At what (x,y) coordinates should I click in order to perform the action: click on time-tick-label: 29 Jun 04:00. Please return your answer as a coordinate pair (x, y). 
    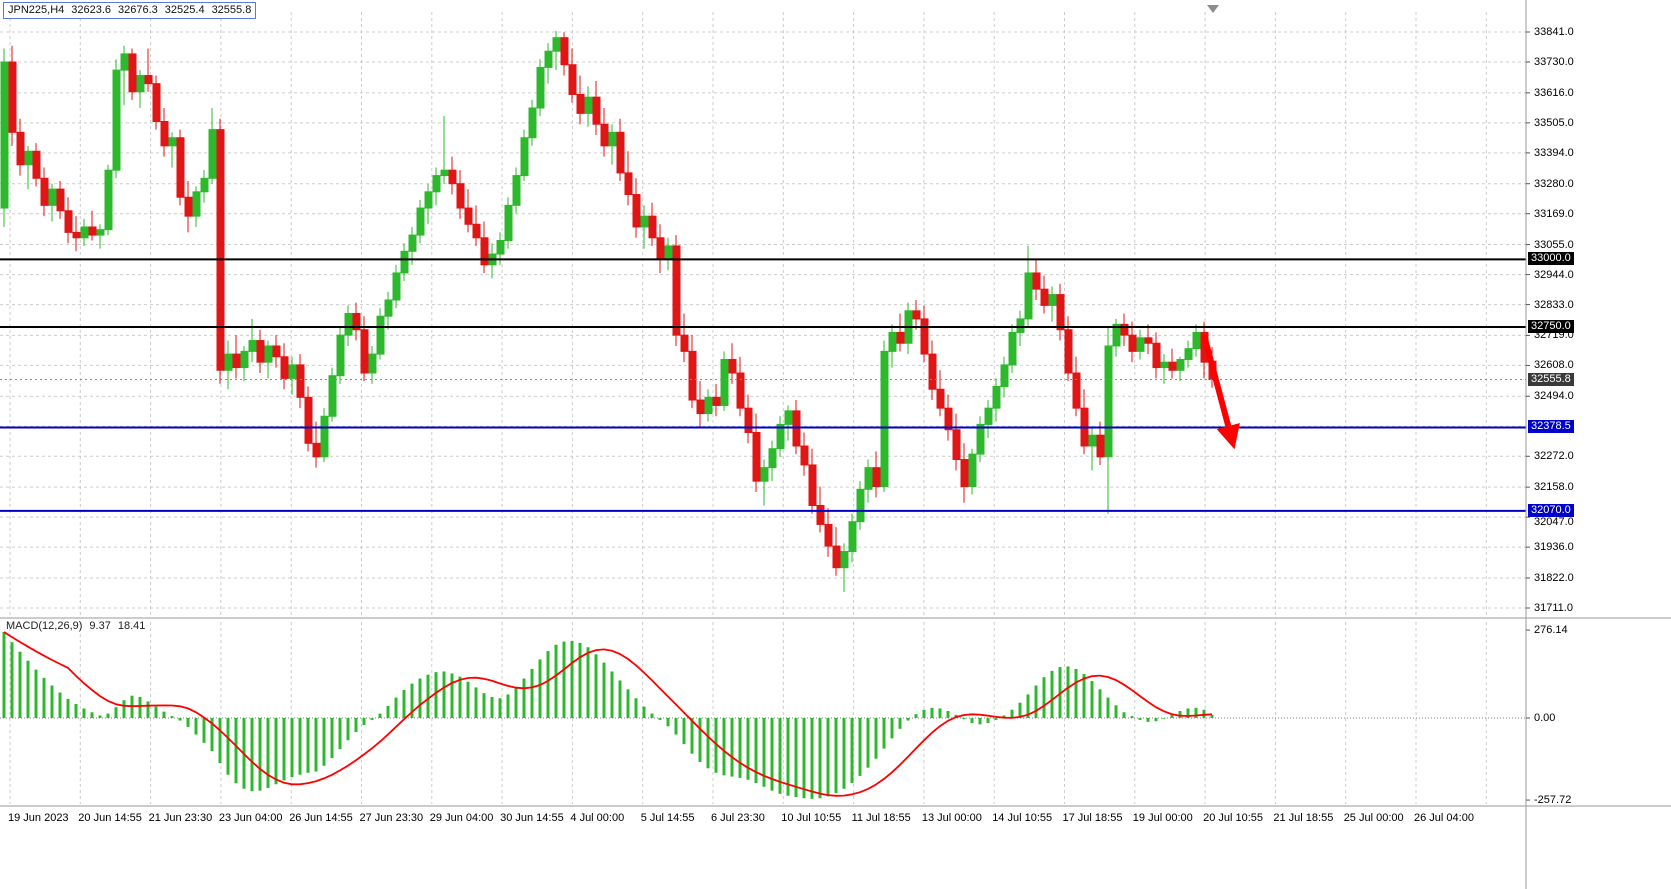
    Looking at the image, I should click on (461, 818).